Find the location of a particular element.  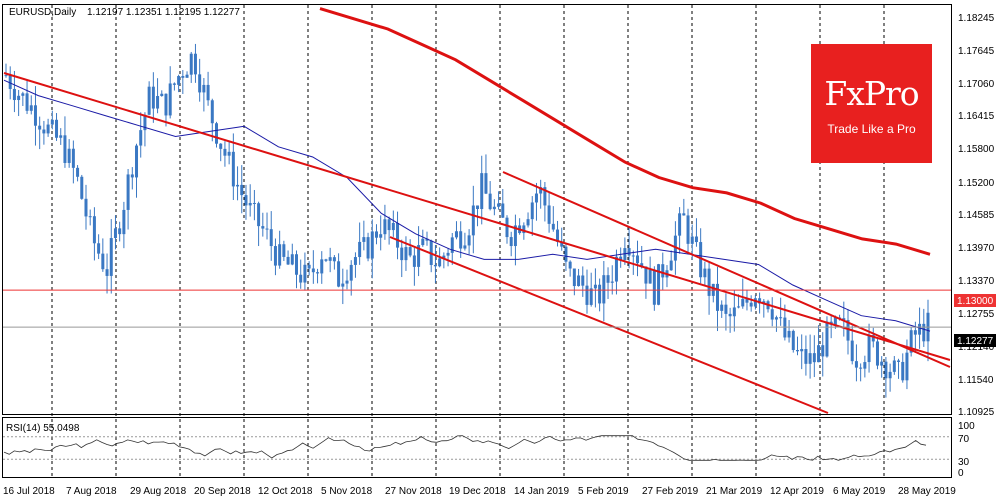

price-tick: 1.13970 is located at coordinates (976, 248).